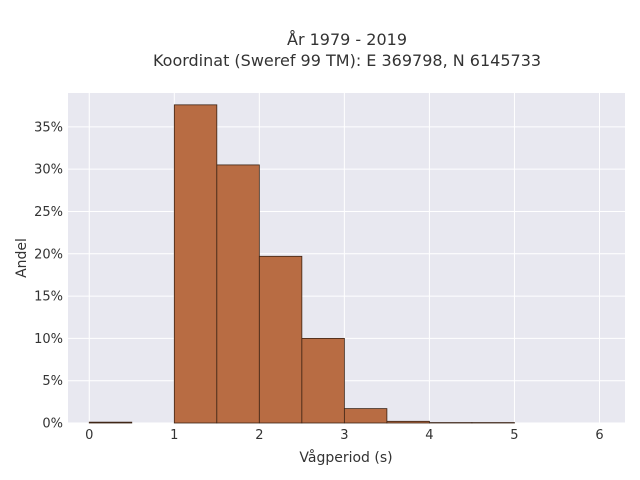 This screenshot has height=480, width=640. I want to click on x-axis-label: Vågperiod (s), so click(345, 457).